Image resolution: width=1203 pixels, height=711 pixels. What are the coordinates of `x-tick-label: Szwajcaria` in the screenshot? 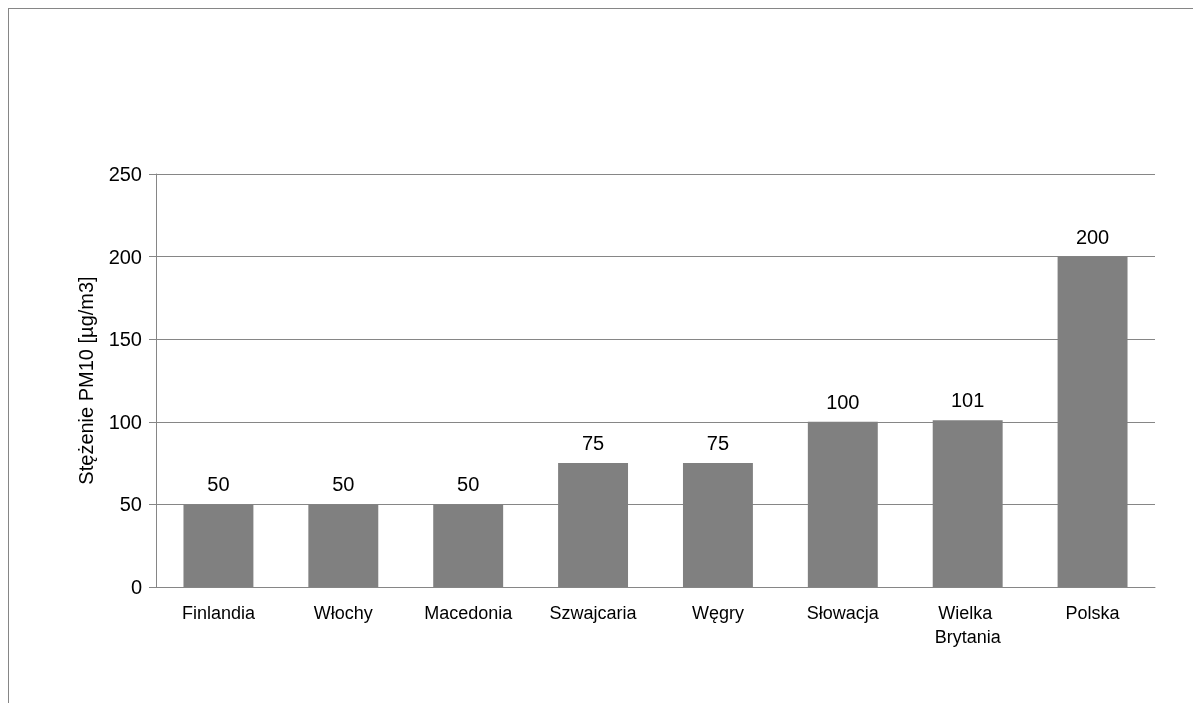 It's located at (593, 613).